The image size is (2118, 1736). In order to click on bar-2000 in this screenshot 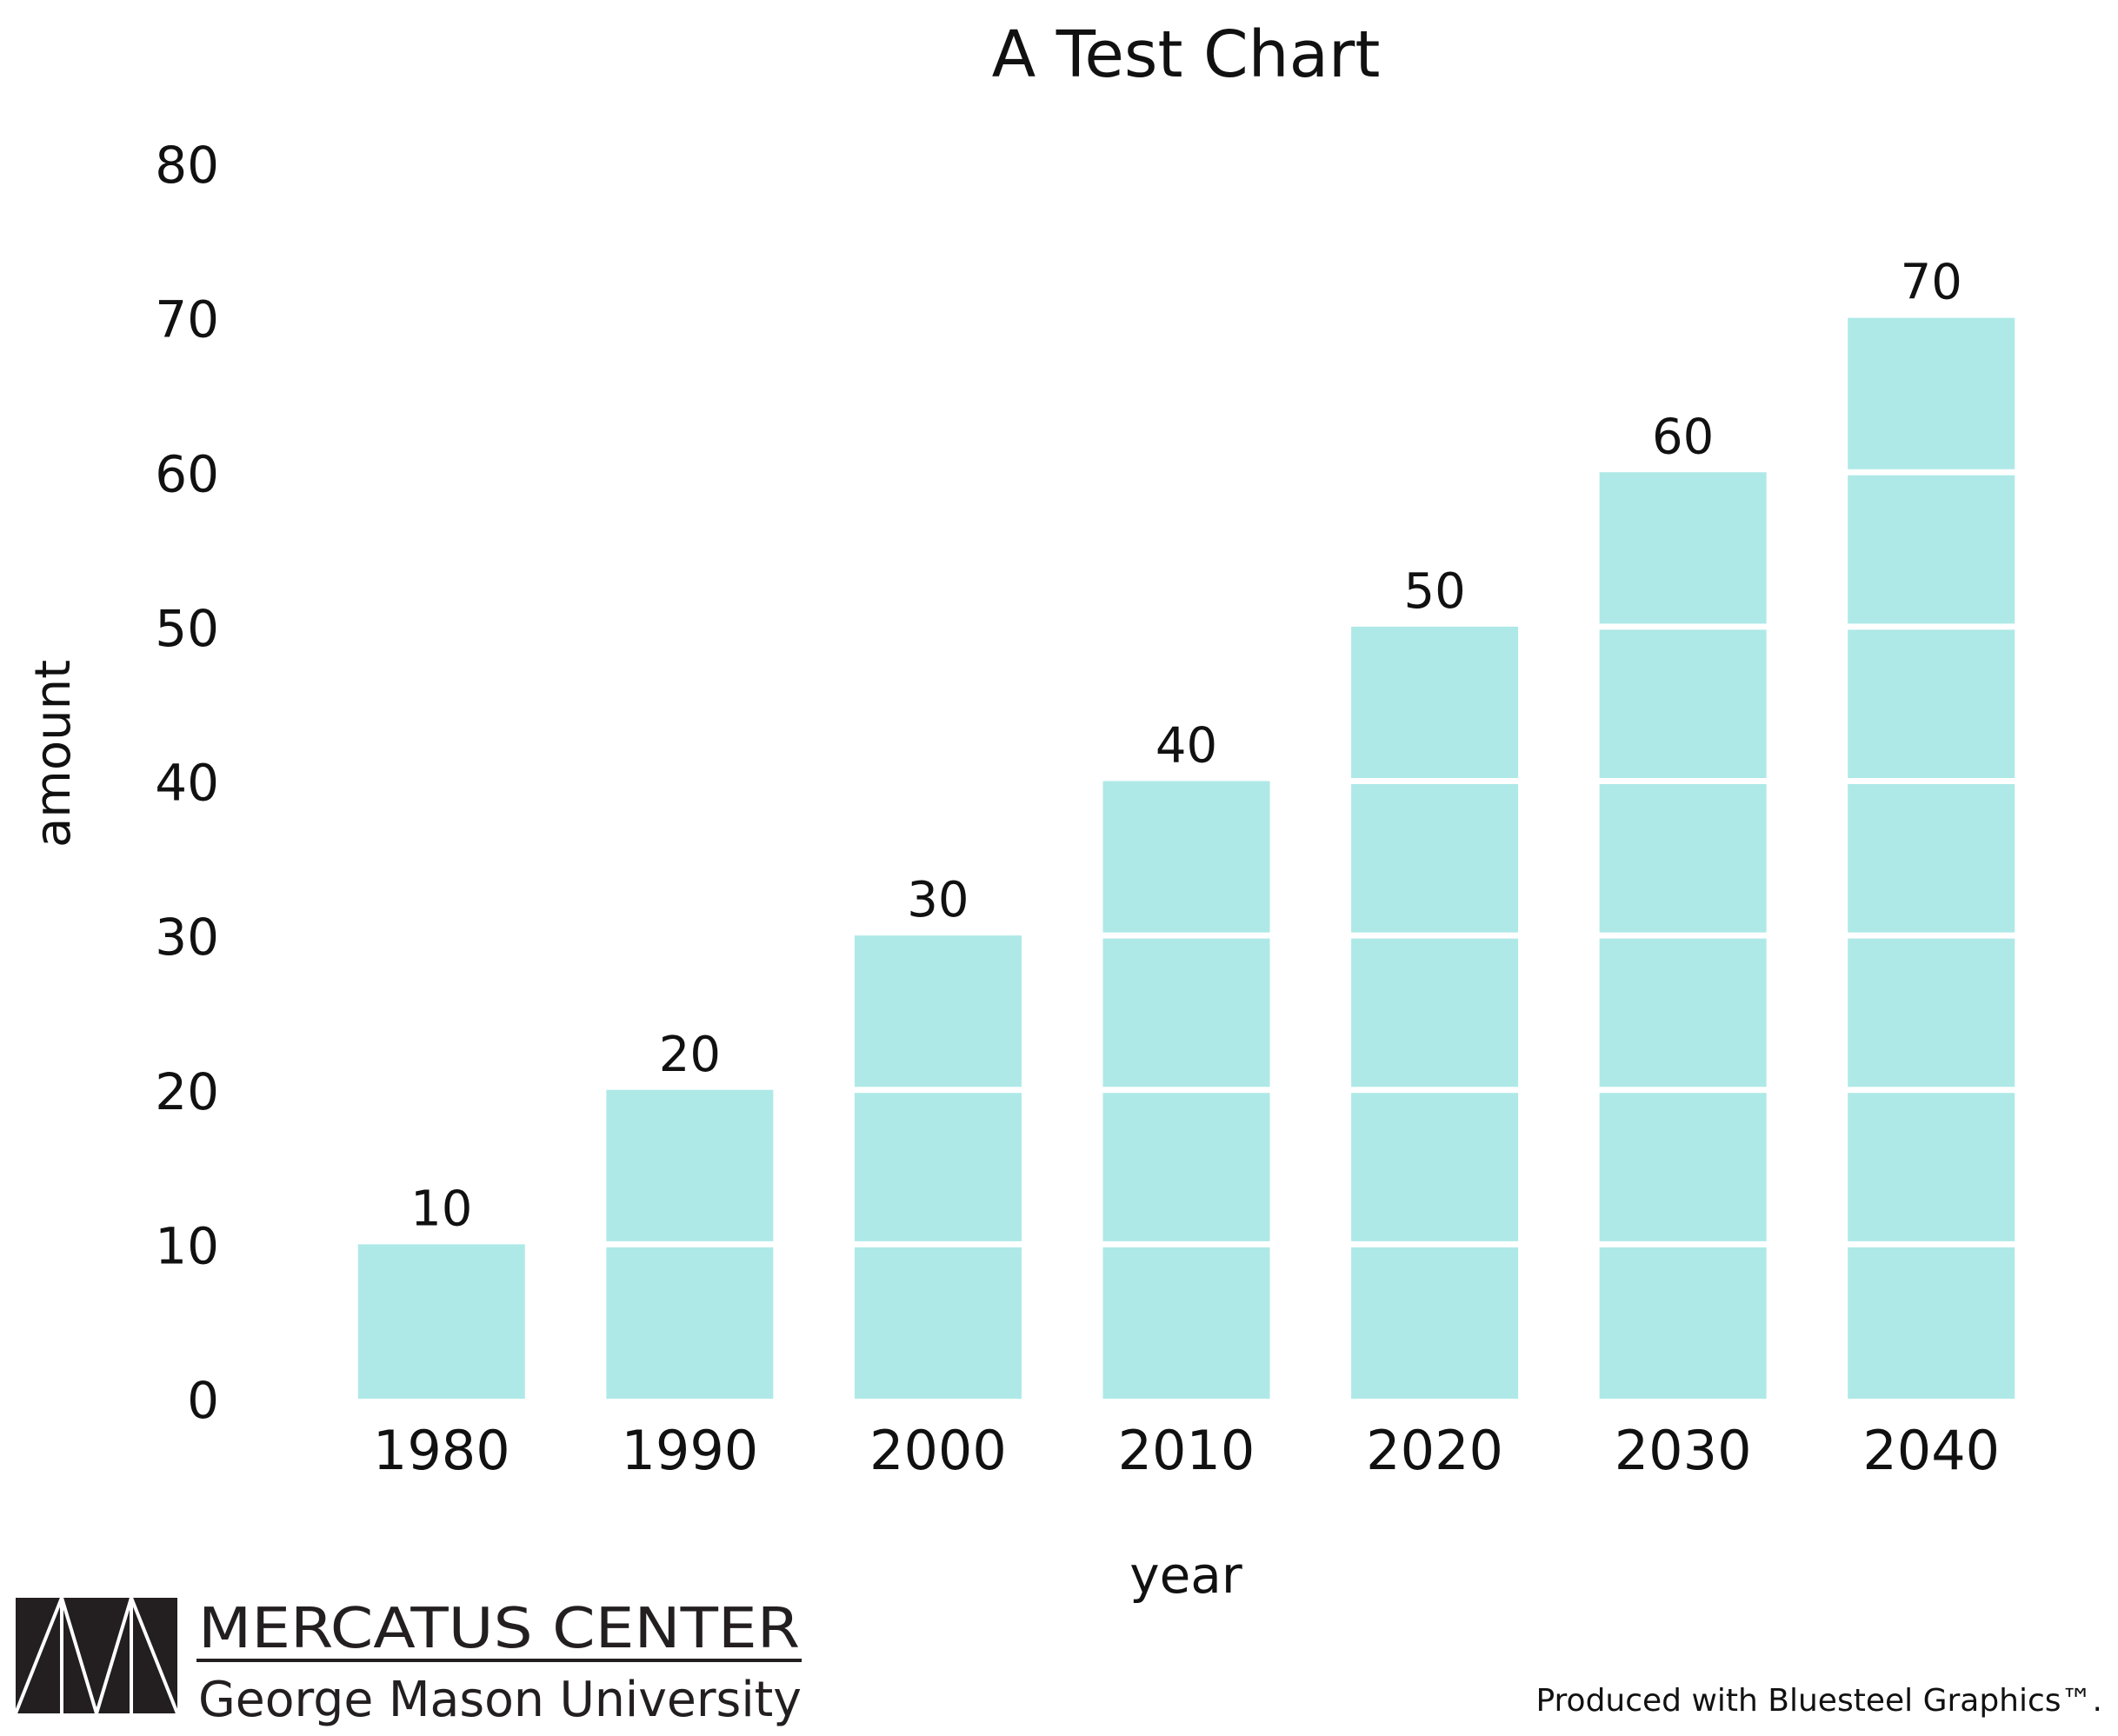, I will do `click(938, 1167)`.